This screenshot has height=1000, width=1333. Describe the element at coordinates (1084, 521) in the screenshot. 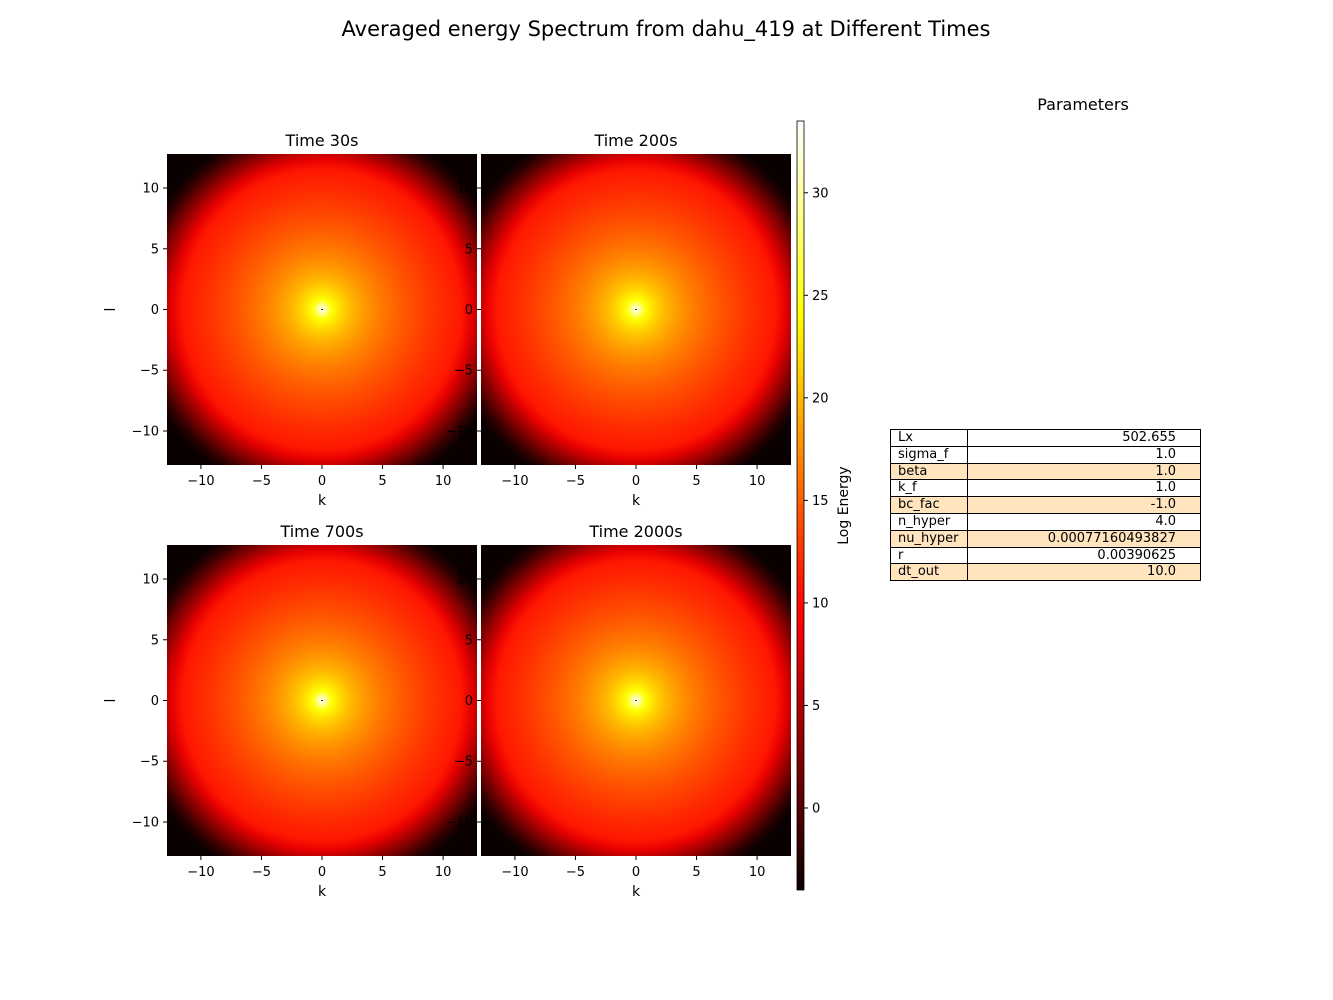

I see `parameter-value: 4.0` at that location.